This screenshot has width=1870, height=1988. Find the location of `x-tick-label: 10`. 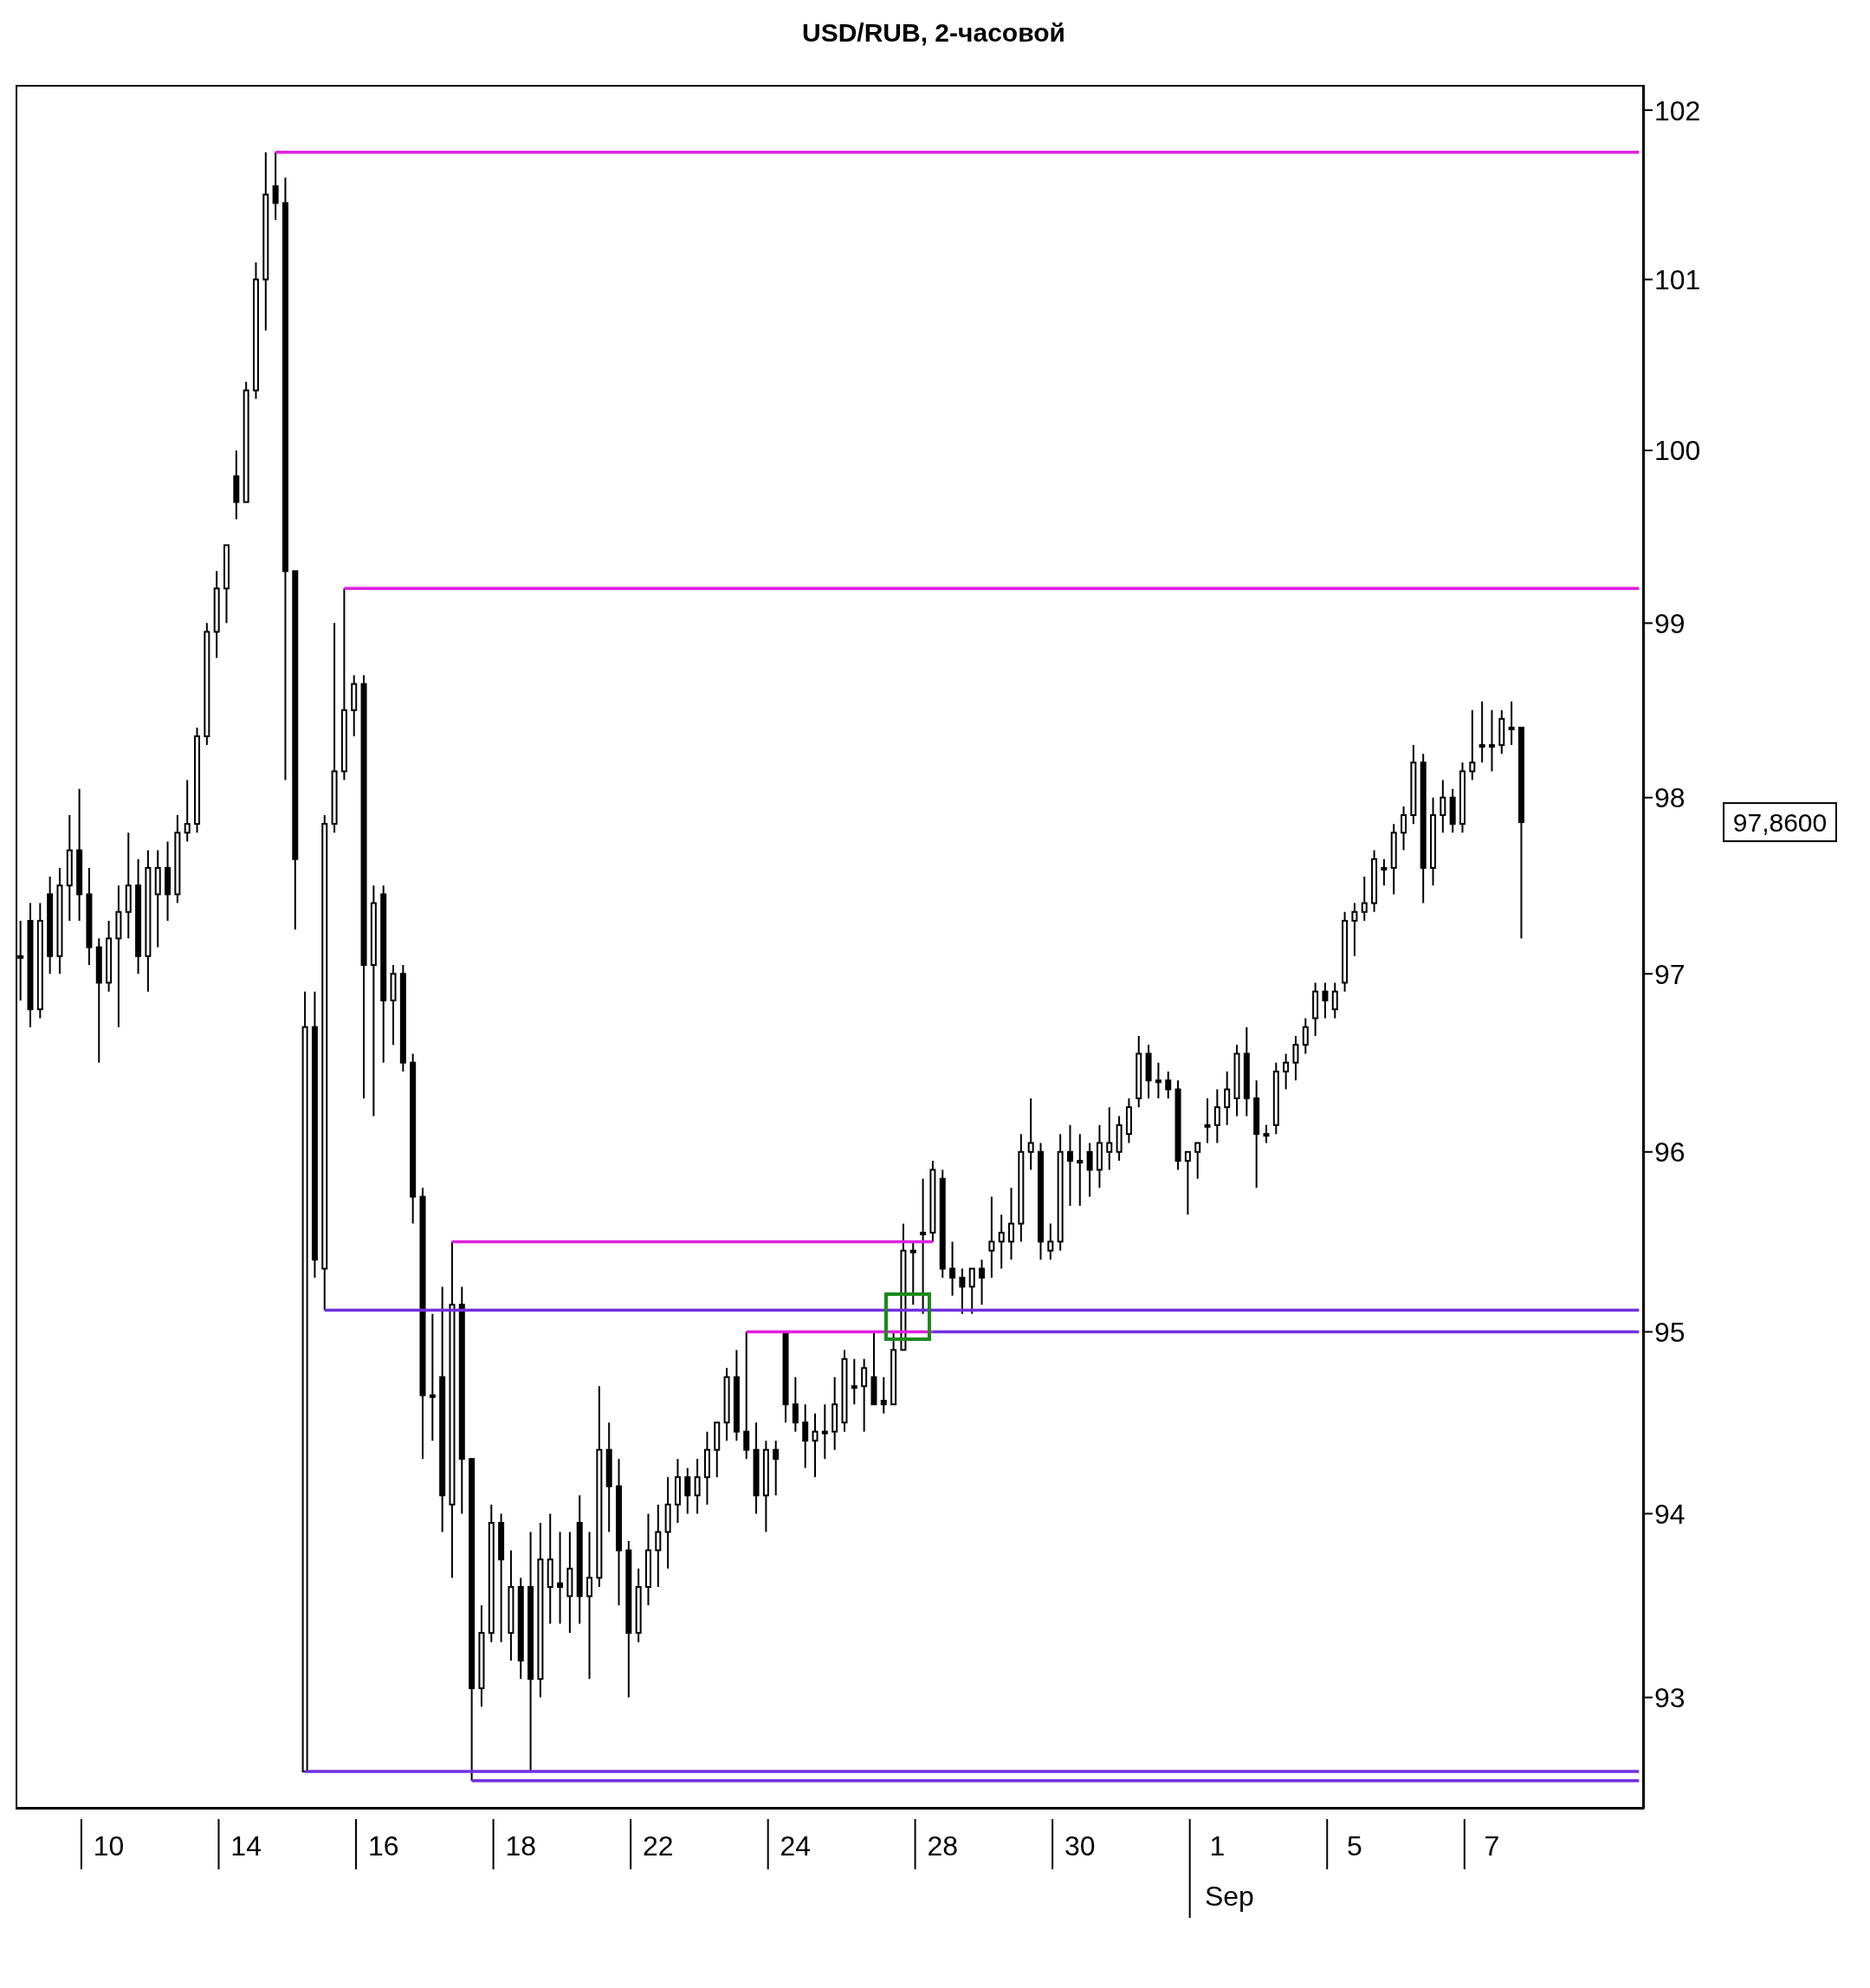

x-tick-label: 10 is located at coordinates (109, 1846).